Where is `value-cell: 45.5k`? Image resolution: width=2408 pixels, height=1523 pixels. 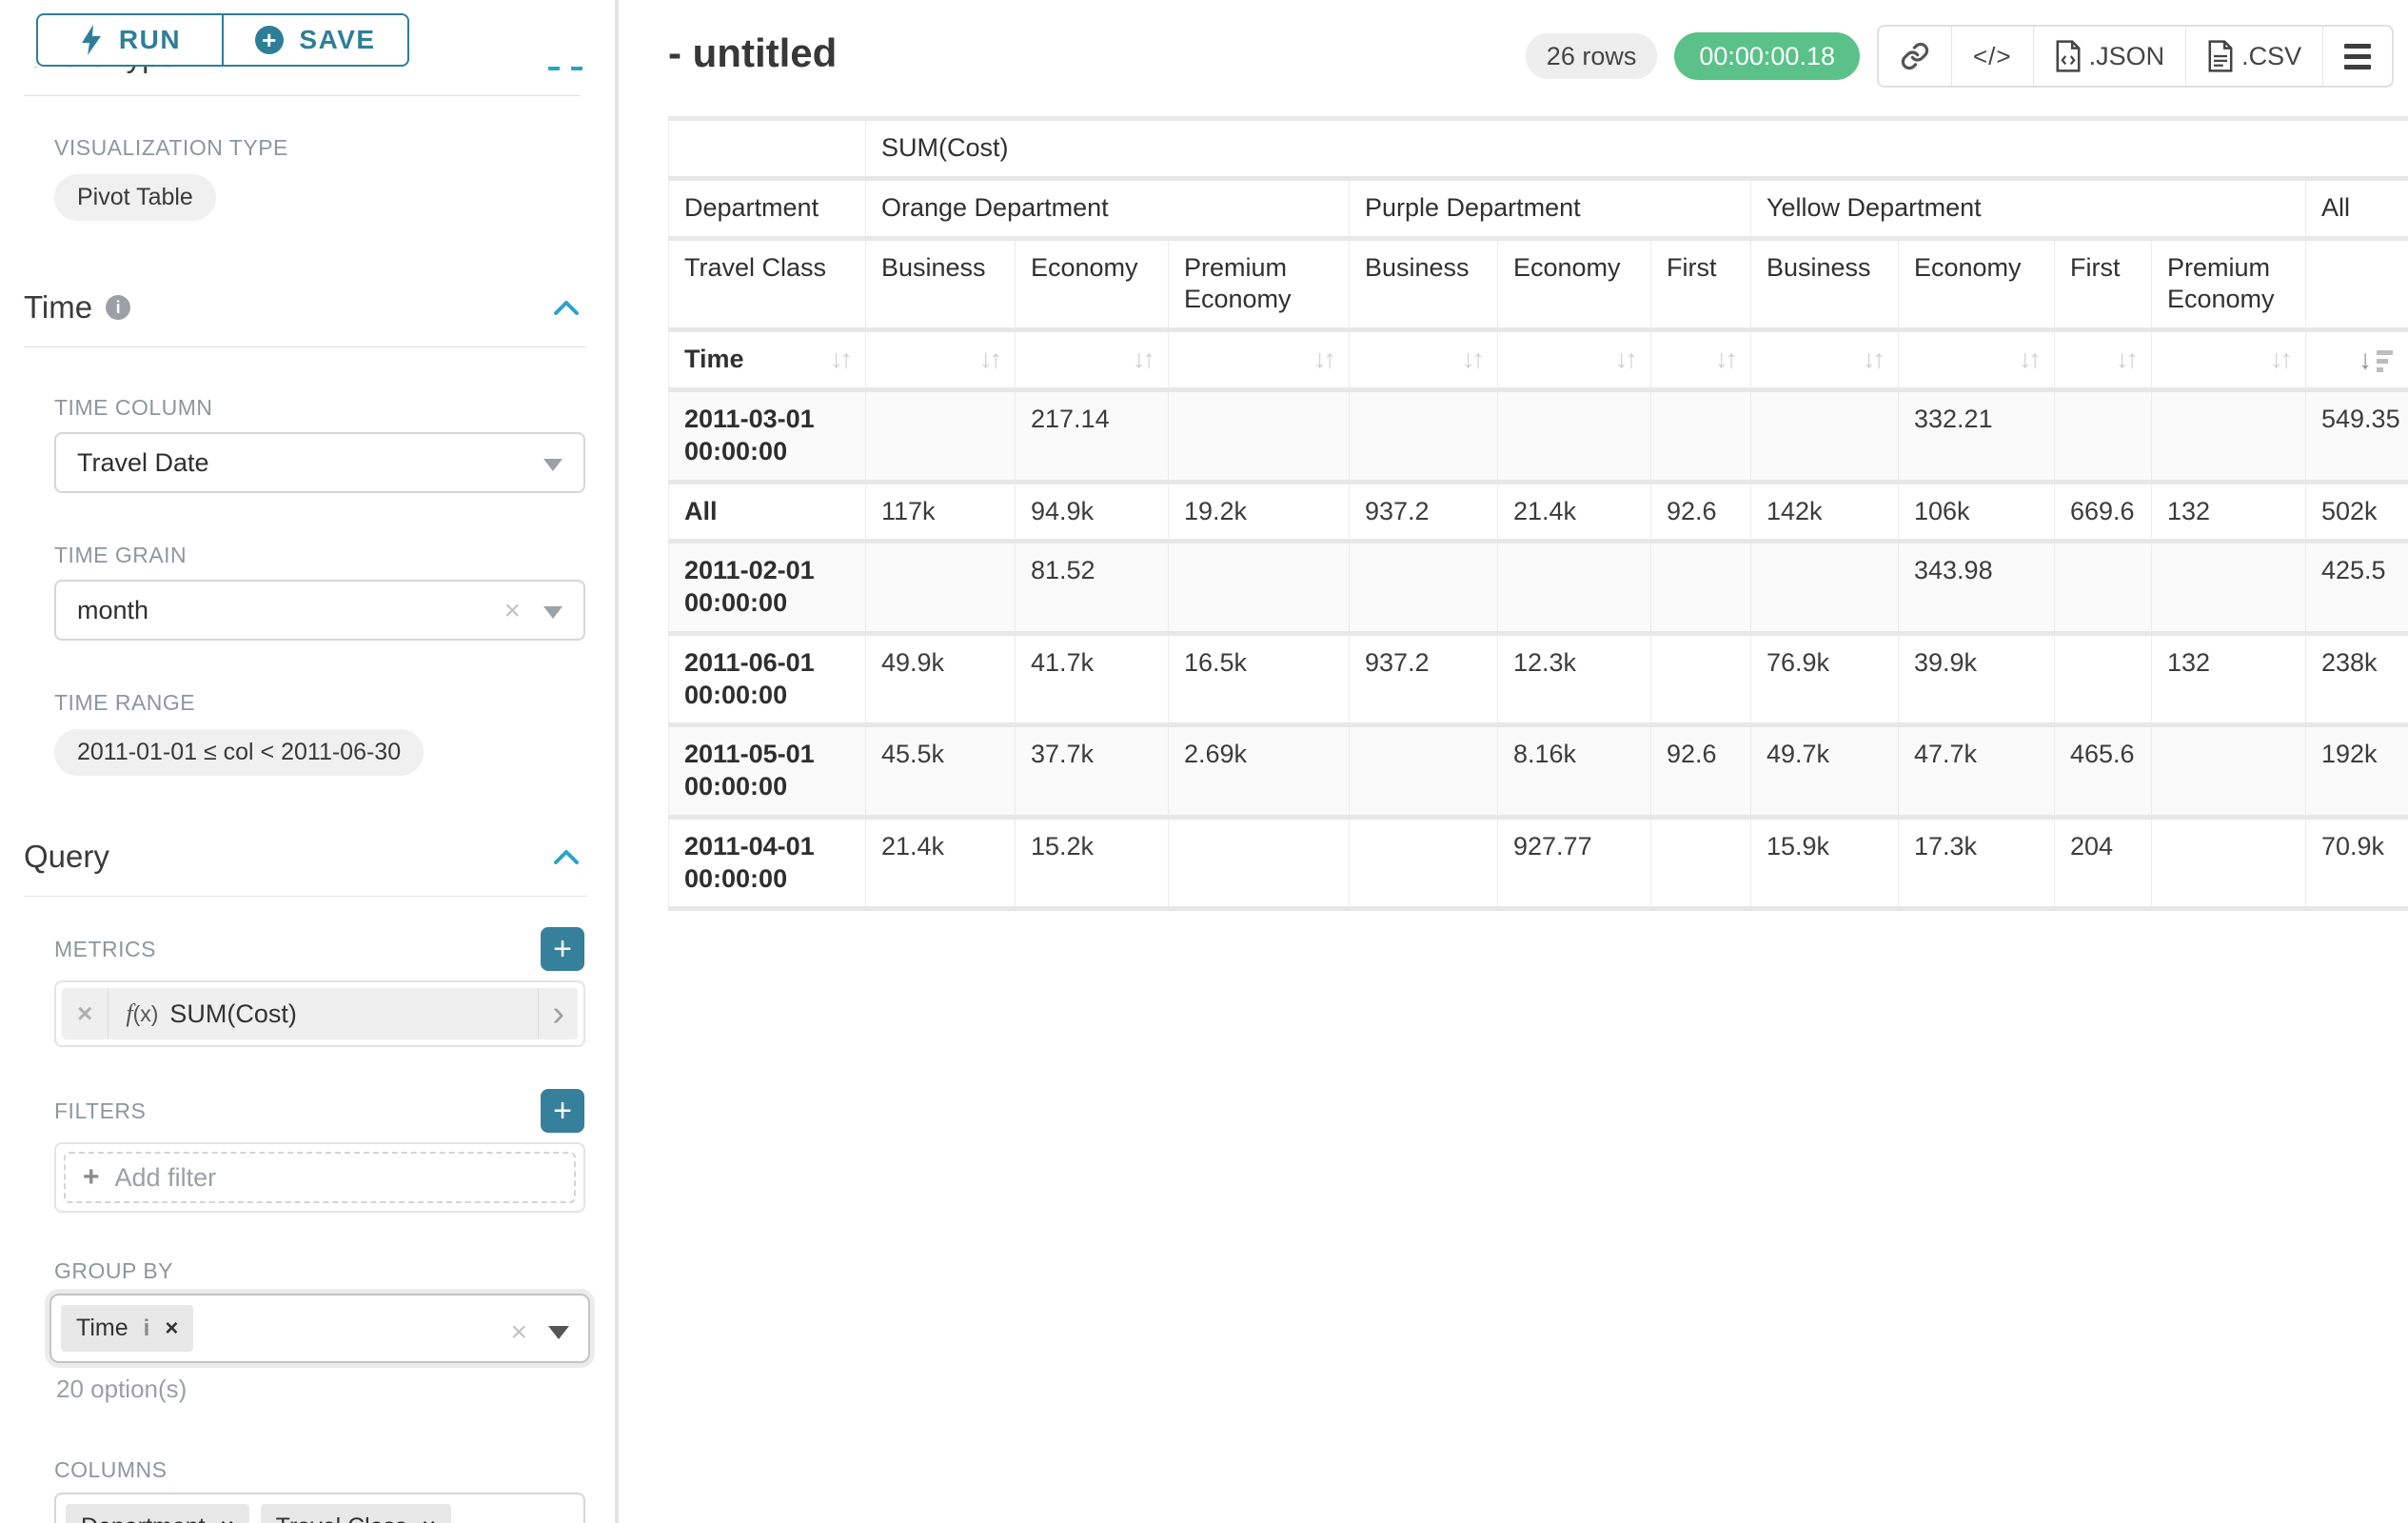 value-cell: 45.5k is located at coordinates (940, 771).